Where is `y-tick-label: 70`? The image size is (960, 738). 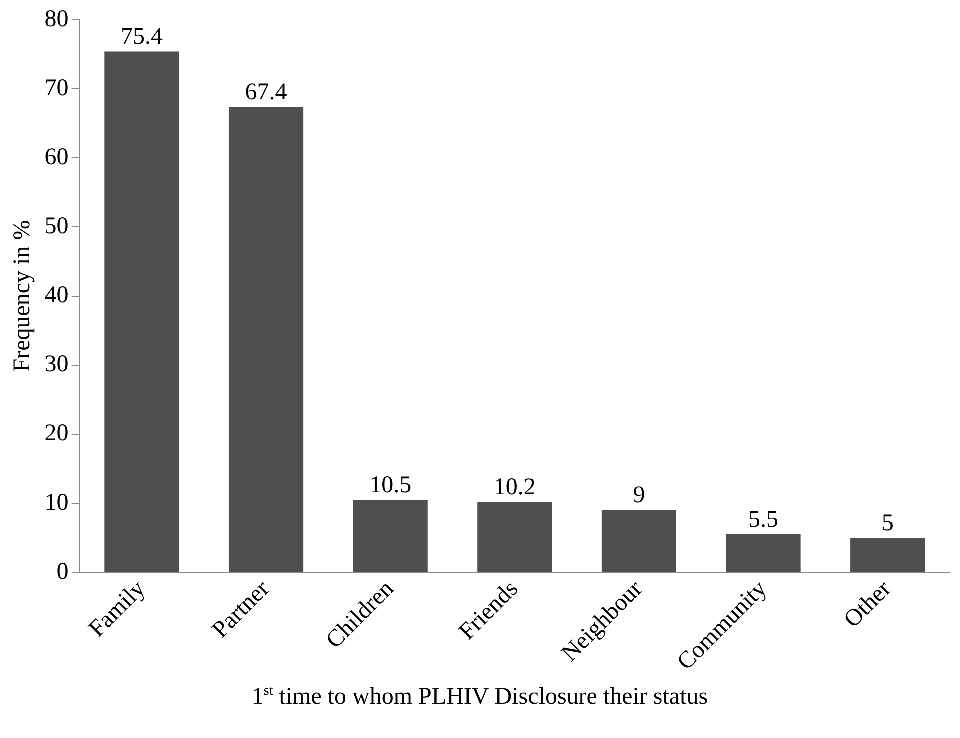 y-tick-label: 70 is located at coordinates (56, 88).